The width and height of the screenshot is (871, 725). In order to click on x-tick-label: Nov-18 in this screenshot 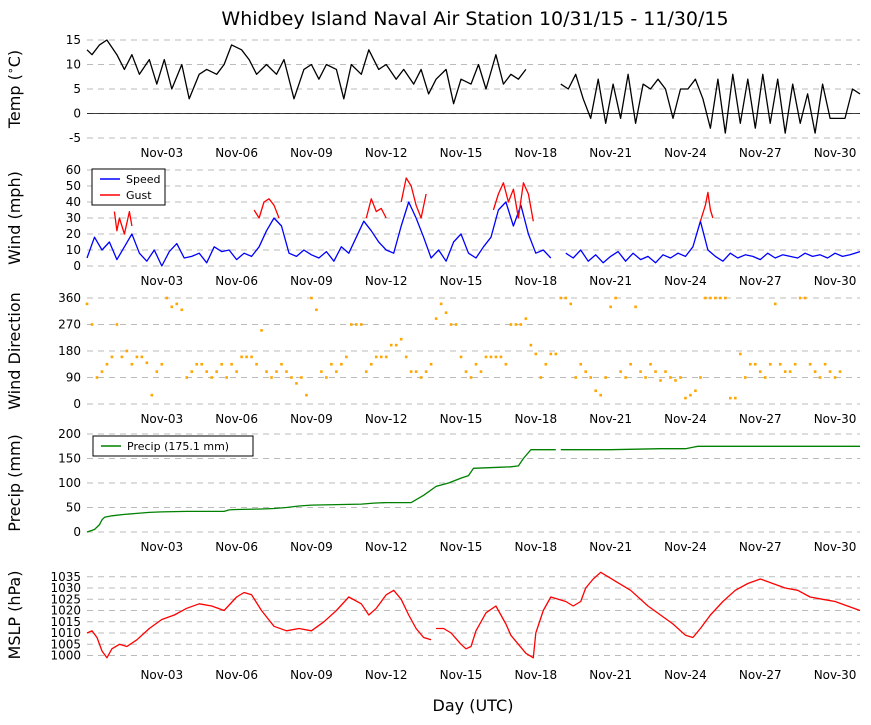, I will do `click(535, 547)`.